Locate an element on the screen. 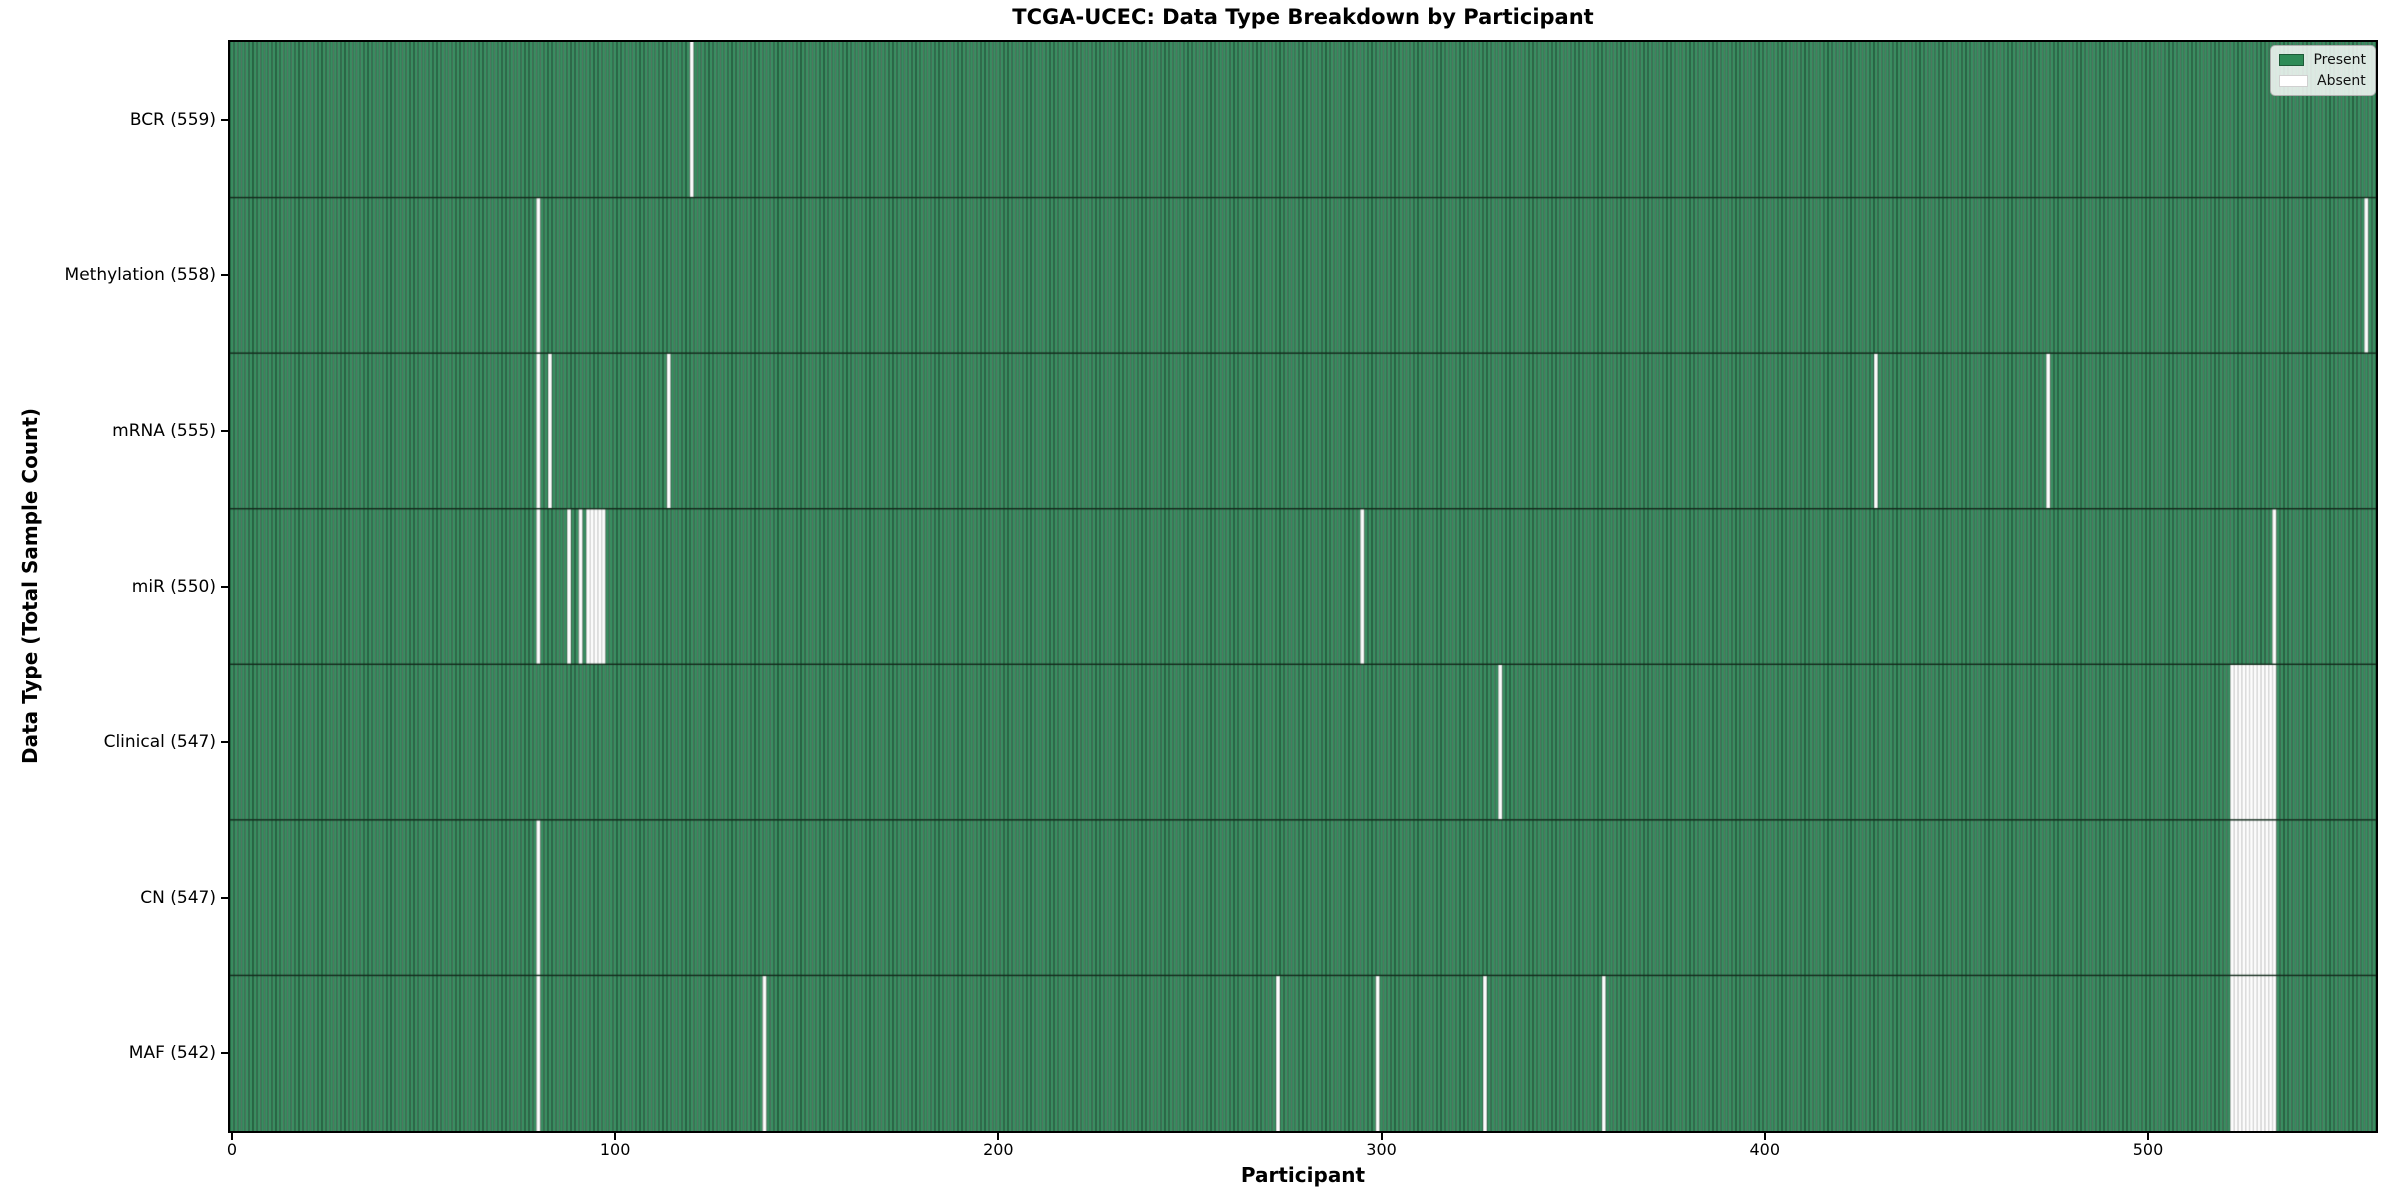  legend: Present Absent is located at coordinates (2323, 70).